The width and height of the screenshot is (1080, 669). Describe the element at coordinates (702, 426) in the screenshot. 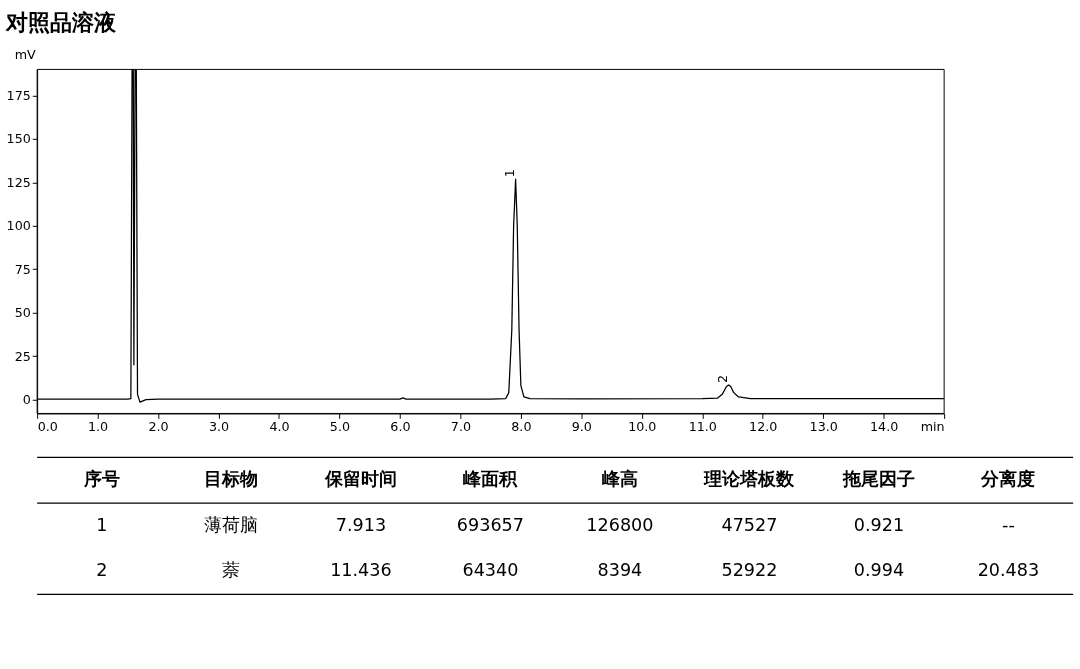

I see `x-tick-label: 11.0` at that location.